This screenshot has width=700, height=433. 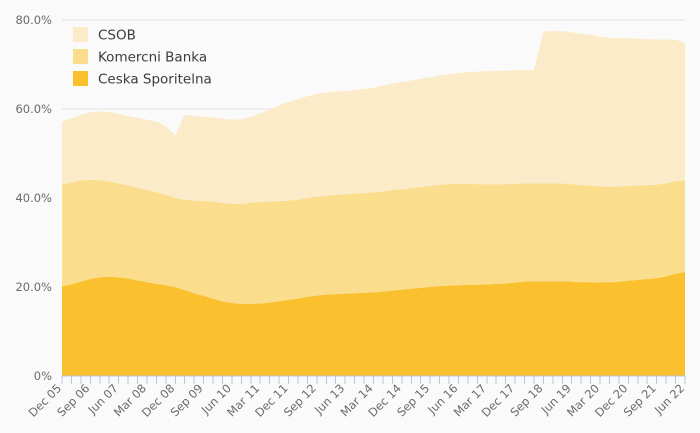 What do you see at coordinates (73, 400) in the screenshot?
I see `x-tick-label: Sep 06` at bounding box center [73, 400].